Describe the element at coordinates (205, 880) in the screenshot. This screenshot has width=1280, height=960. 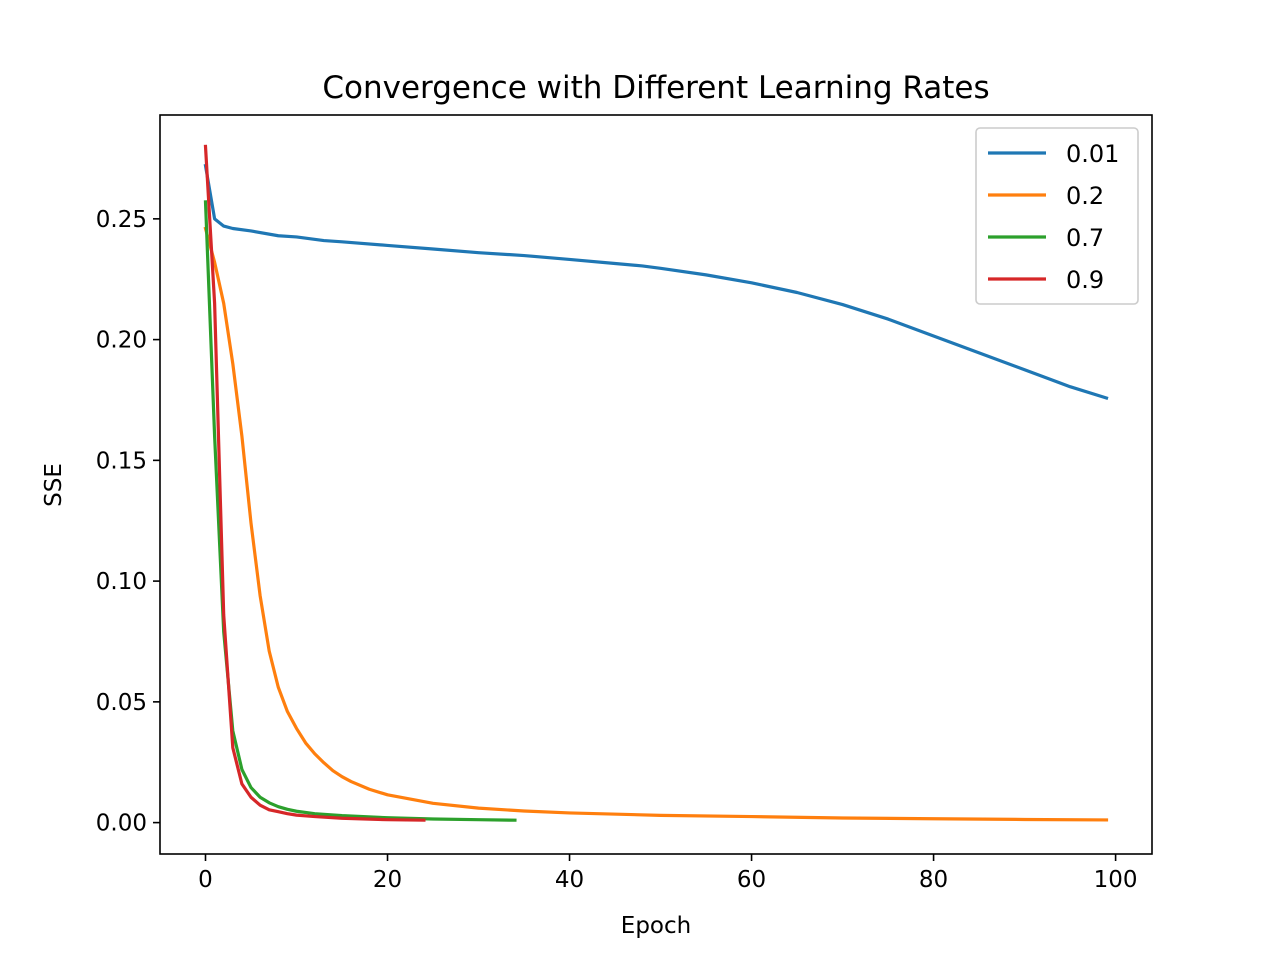
I see `x-tick-label: 0` at that location.